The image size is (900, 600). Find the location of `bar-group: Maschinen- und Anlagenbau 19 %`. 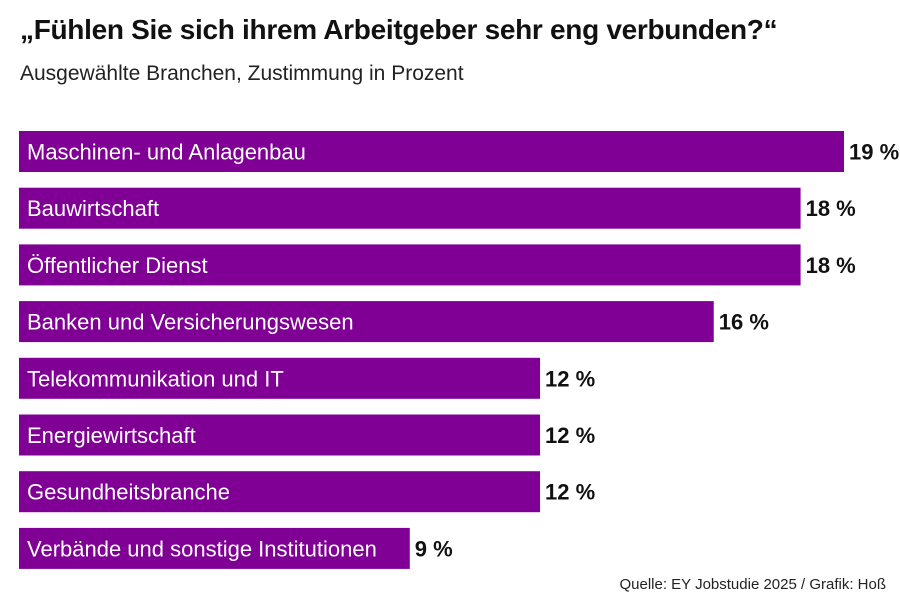

bar-group: Maschinen- und Anlagenbau 19 % is located at coordinates (459, 151).